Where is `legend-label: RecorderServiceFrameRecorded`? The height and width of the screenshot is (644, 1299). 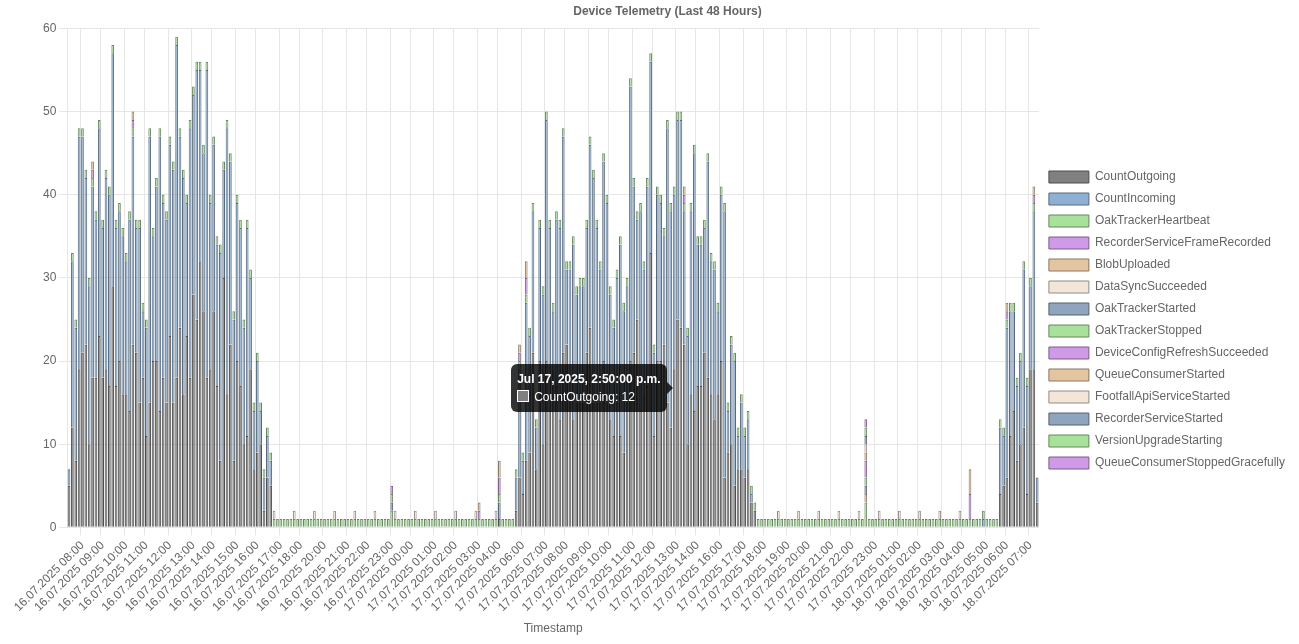 legend-label: RecorderServiceFrameRecorded is located at coordinates (1182, 242).